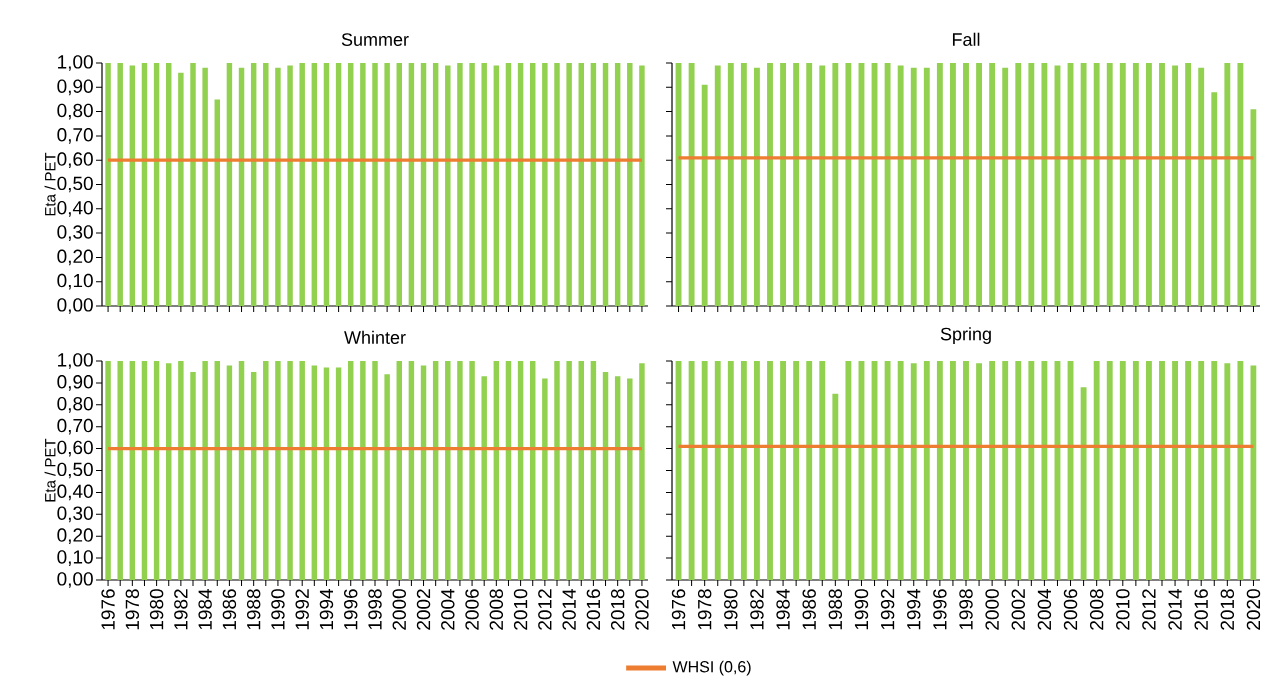 This screenshot has height=683, width=1265. I want to click on chart-title: Spring, so click(965, 335).